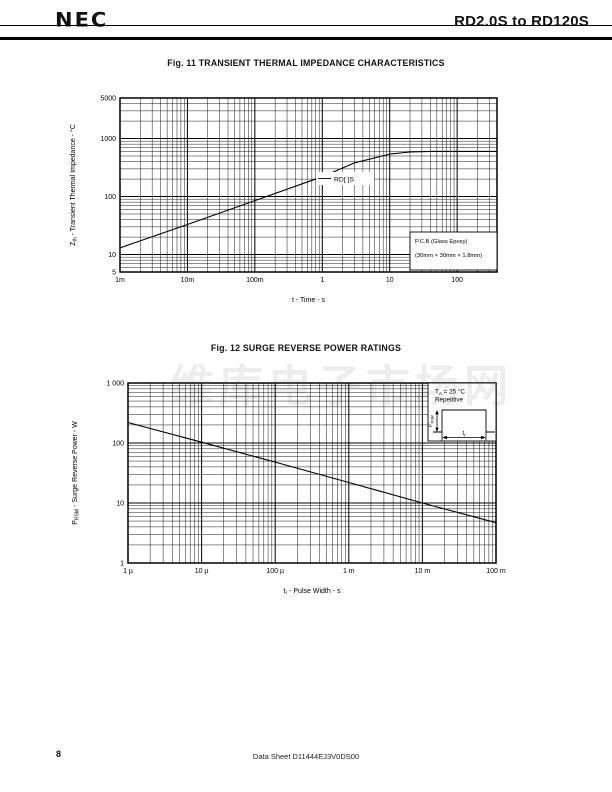  What do you see at coordinates (255, 280) in the screenshot?
I see `x-tick-label: 100m` at bounding box center [255, 280].